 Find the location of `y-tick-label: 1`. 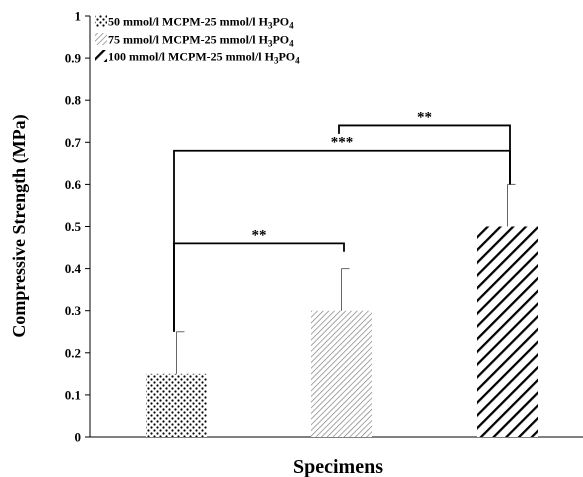

y-tick-label: 1 is located at coordinates (78, 16).